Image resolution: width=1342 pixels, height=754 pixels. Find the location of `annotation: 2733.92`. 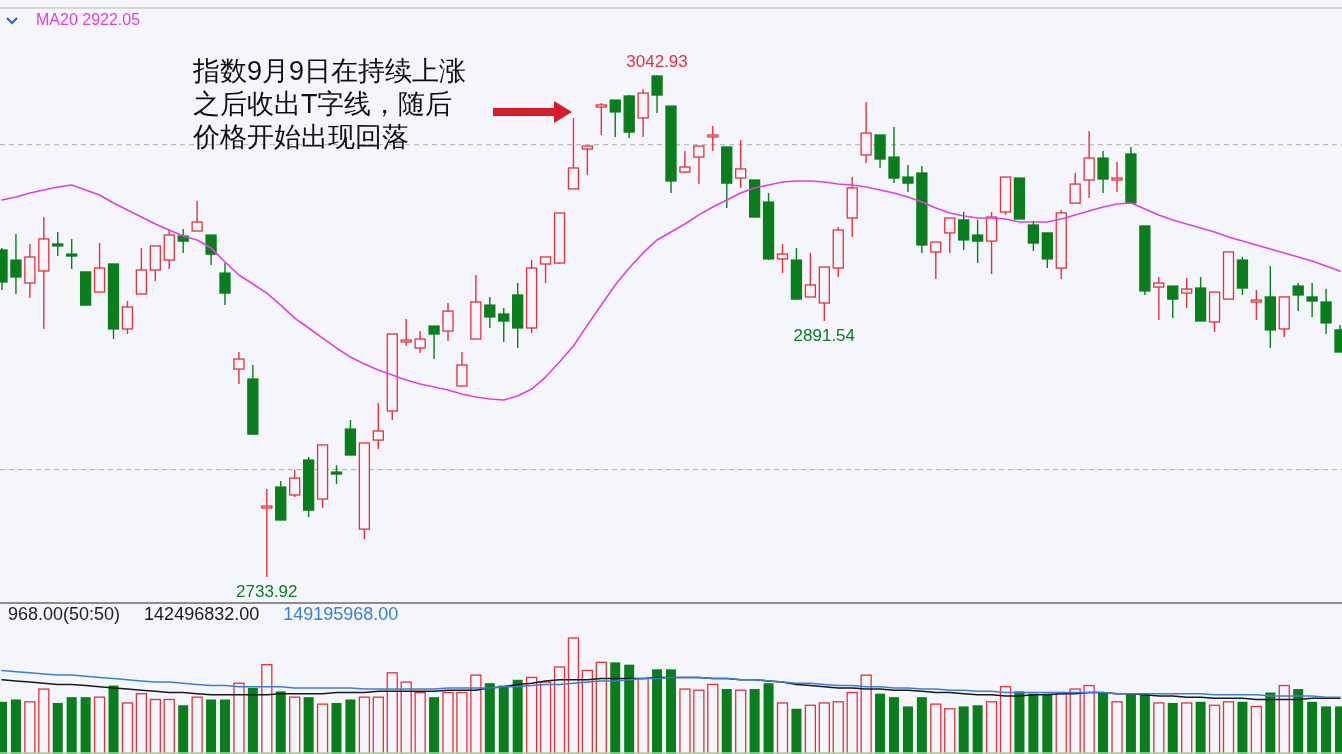

annotation: 2733.92 is located at coordinates (267, 591).